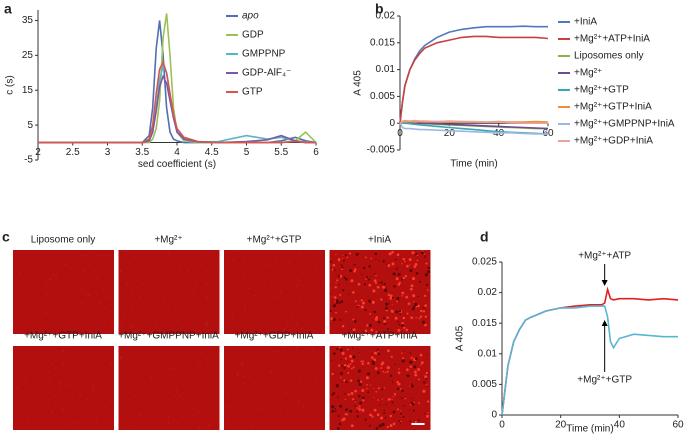  What do you see at coordinates (250, 16) in the screenshot?
I see `legend-label: apo` at bounding box center [250, 16].